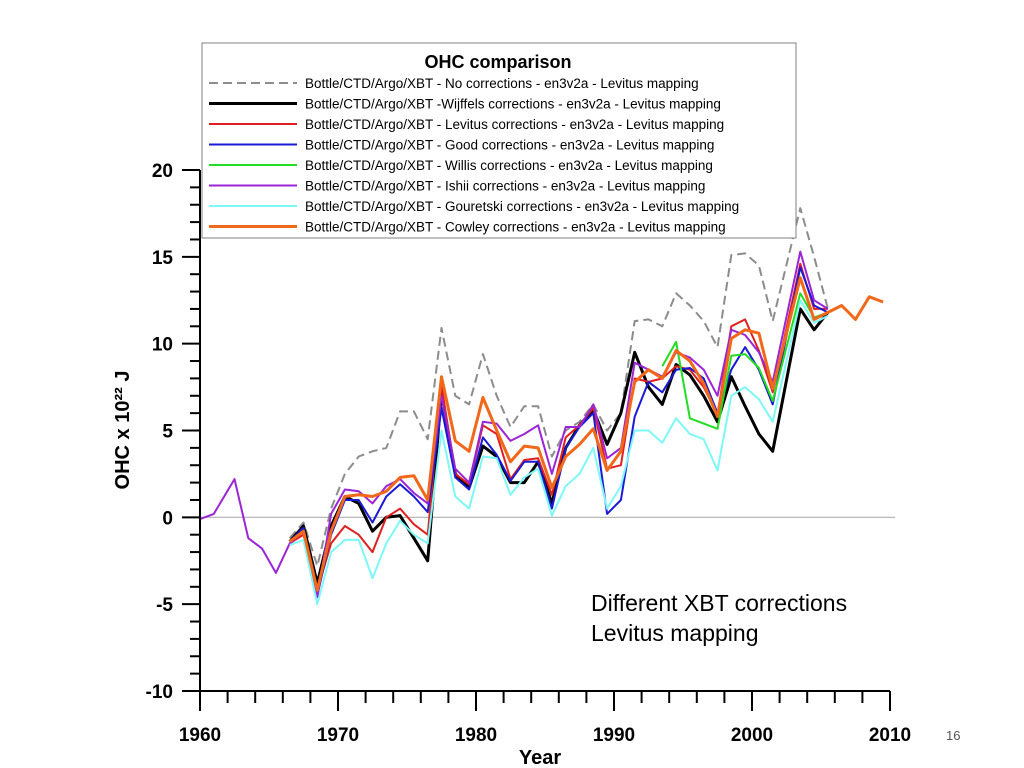 The width and height of the screenshot is (1024, 768). Describe the element at coordinates (164, 605) in the screenshot. I see `y-tick-label: -5` at that location.